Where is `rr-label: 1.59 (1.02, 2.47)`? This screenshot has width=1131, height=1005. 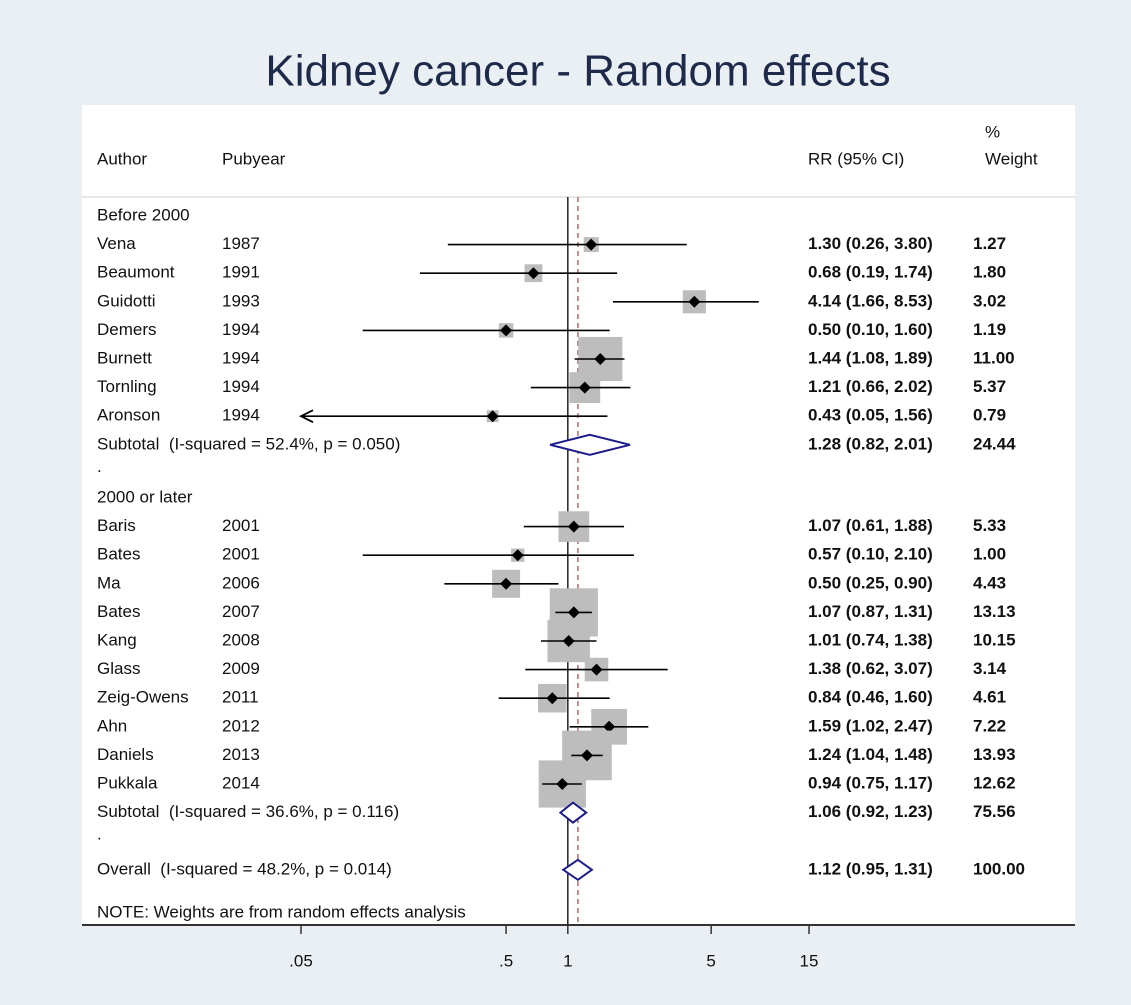
rr-label: 1.59 (1.02, 2.47) is located at coordinates (870, 725).